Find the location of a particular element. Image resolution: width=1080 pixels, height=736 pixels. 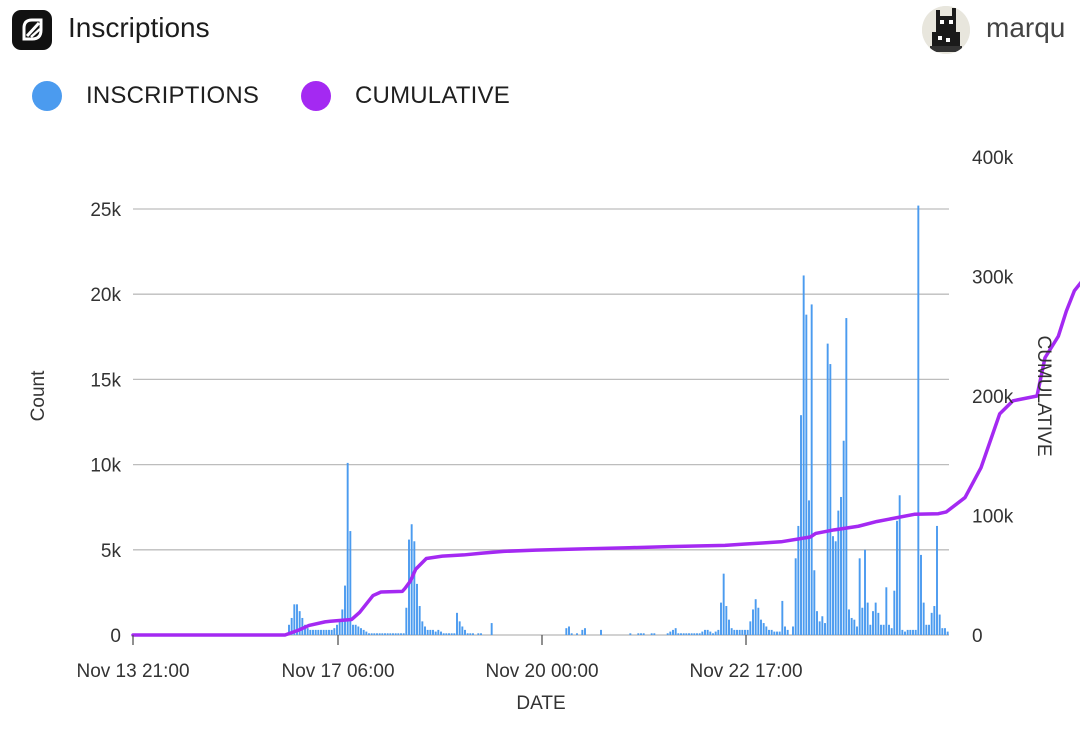

pixel-avatar-icon is located at coordinates (946, 30).